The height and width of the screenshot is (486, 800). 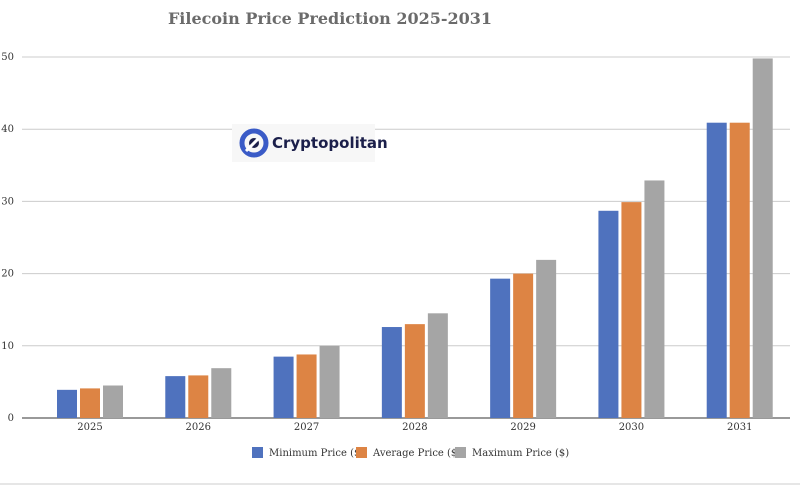 What do you see at coordinates (7, 346) in the screenshot?
I see `y-tick-label: 10` at bounding box center [7, 346].